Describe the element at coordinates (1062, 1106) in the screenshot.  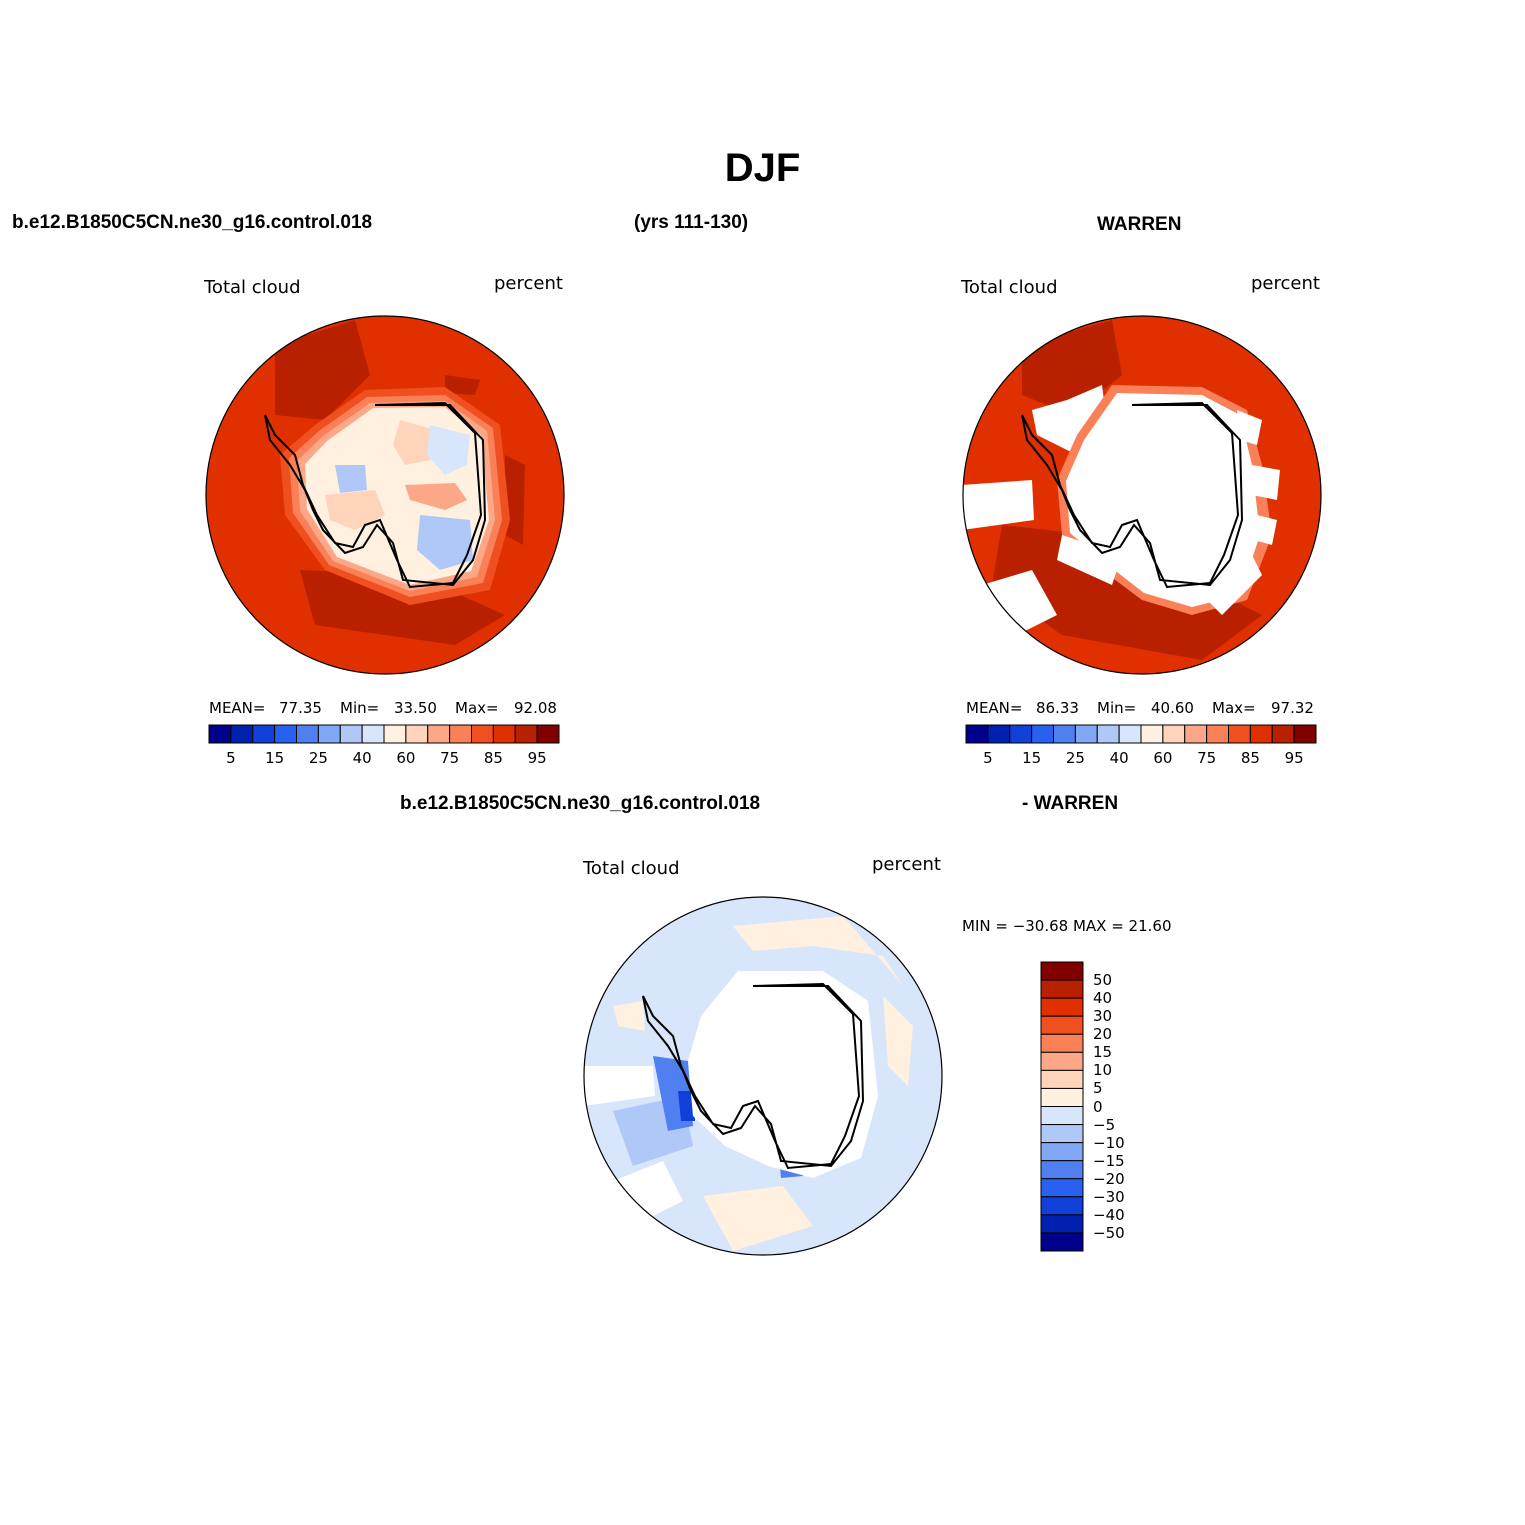
I see `diff-colorbar` at that location.